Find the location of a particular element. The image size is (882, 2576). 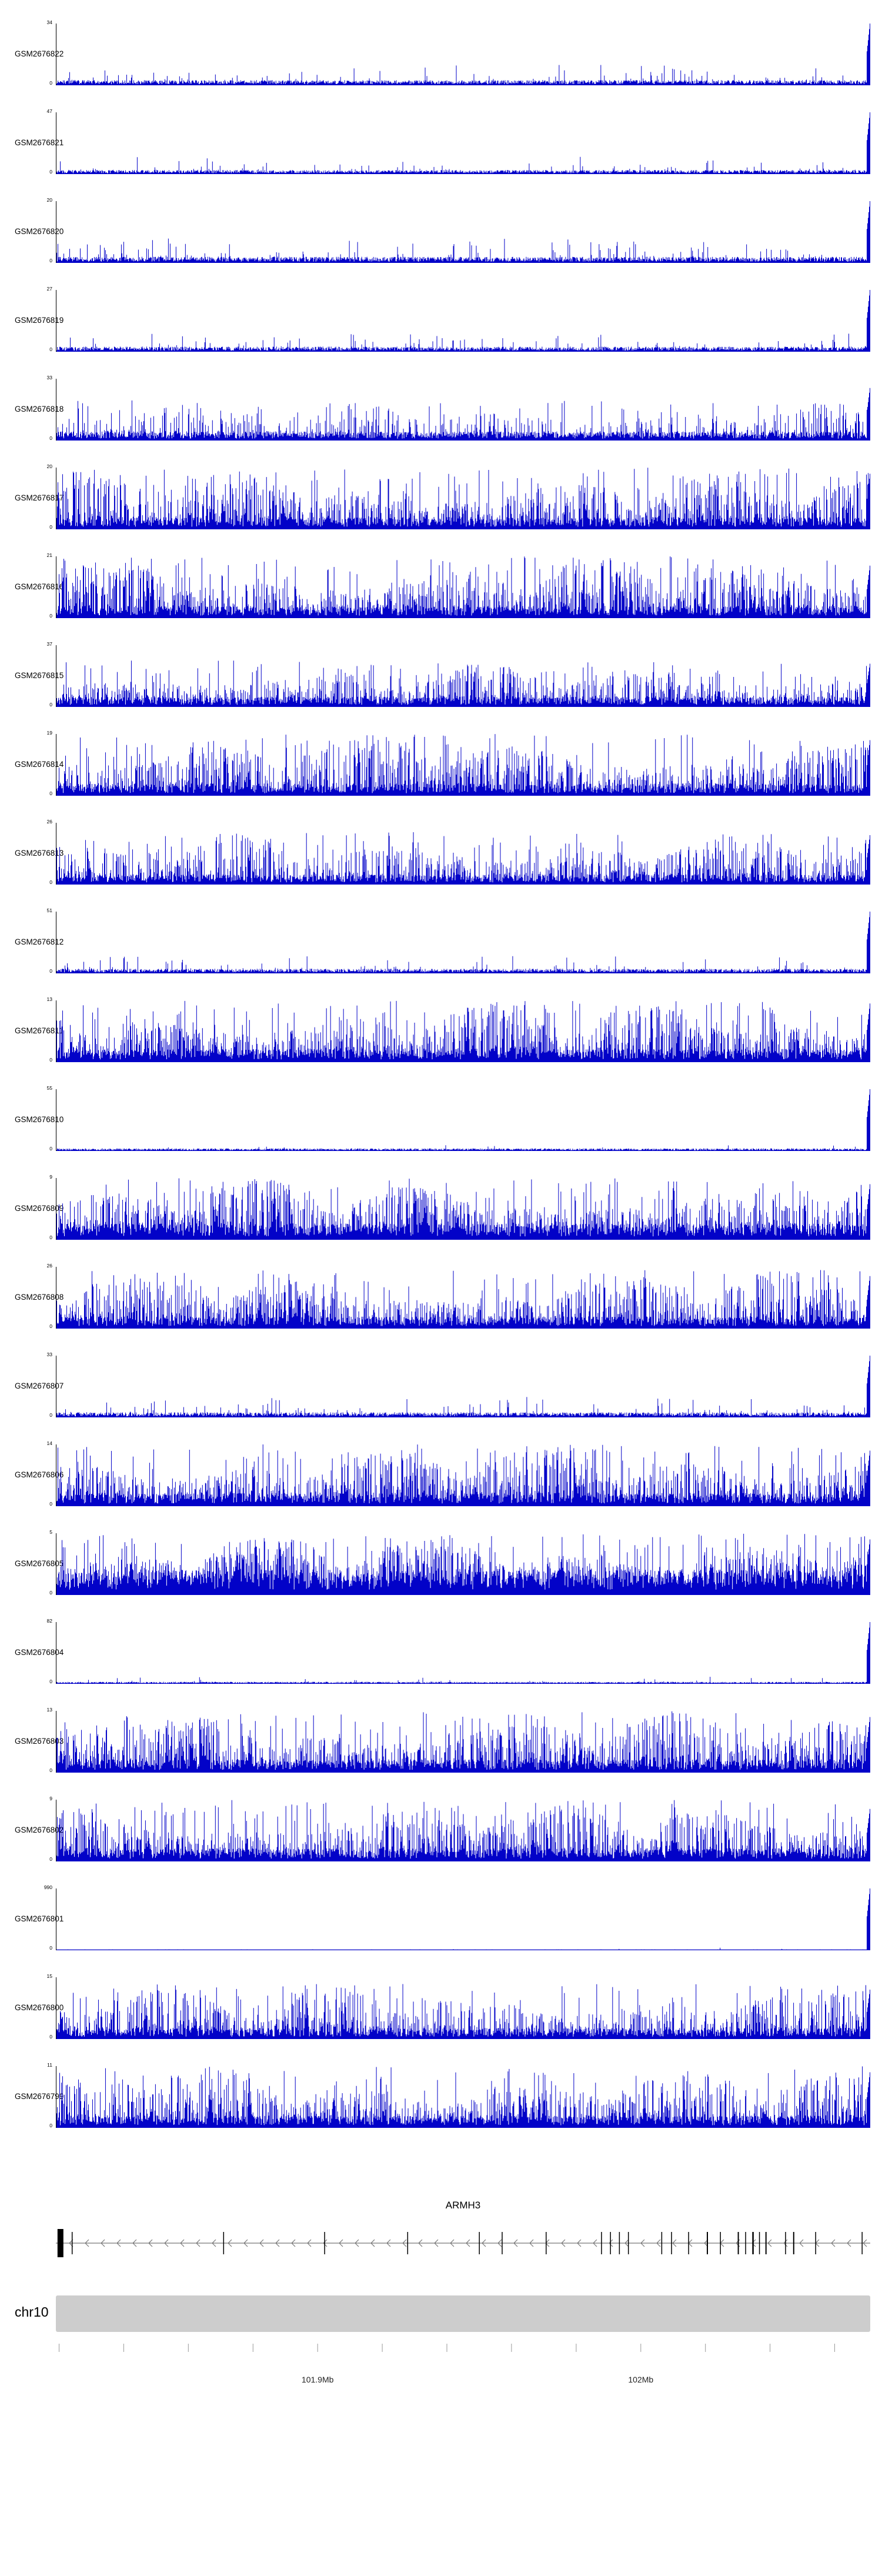

gene-model is located at coordinates (463, 2243).